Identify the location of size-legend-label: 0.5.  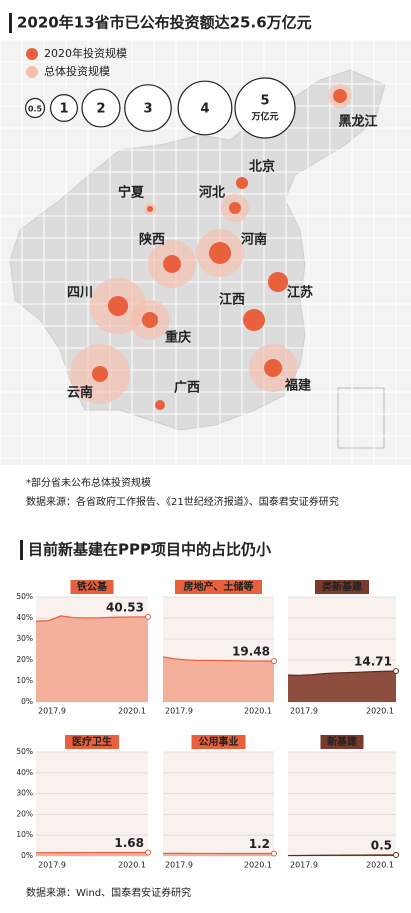
(35, 109).